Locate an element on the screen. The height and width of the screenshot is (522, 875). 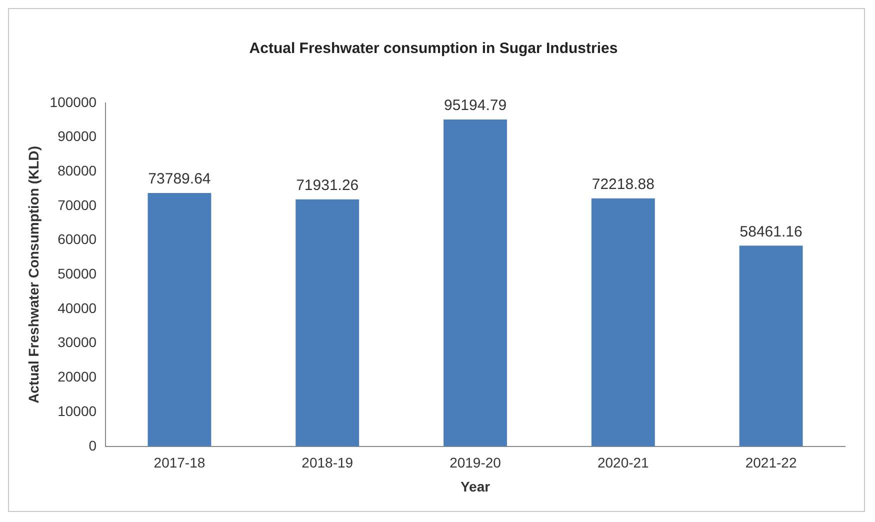
y-tick-label: 20000 is located at coordinates (77, 376).